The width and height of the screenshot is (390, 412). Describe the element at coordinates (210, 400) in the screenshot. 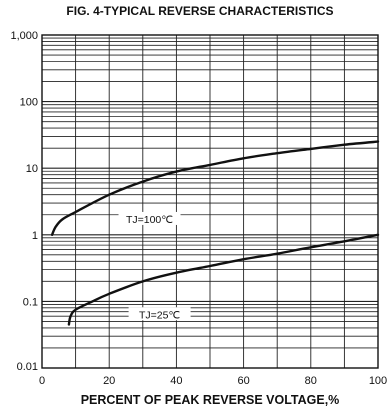

I see `x-axis-label: PERCENT OF PEAK REVERSE VOLTAGE,%` at that location.